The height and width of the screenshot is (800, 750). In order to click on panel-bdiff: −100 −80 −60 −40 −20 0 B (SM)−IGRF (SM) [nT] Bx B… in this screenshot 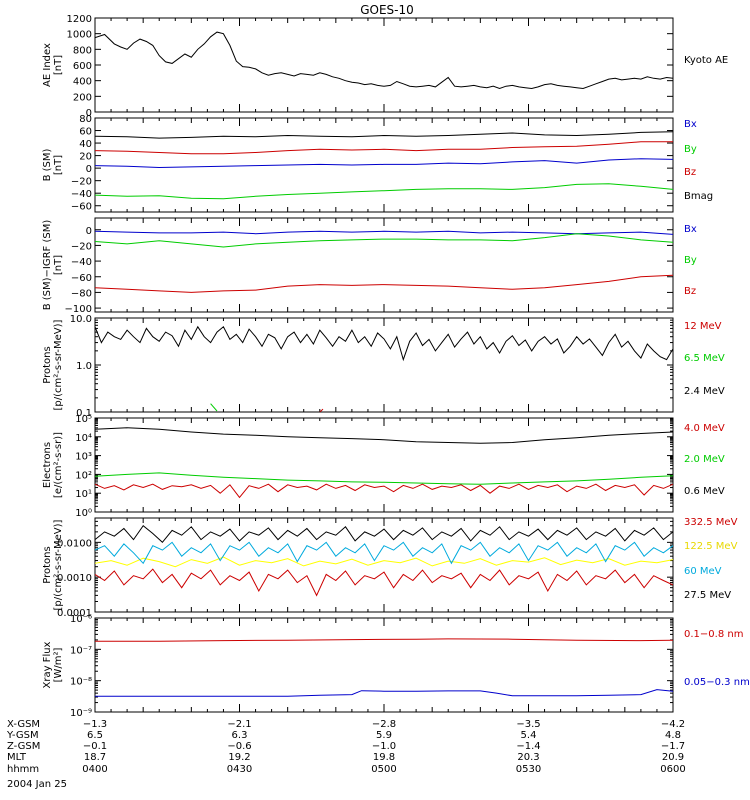, I will do `click(369, 266)`.